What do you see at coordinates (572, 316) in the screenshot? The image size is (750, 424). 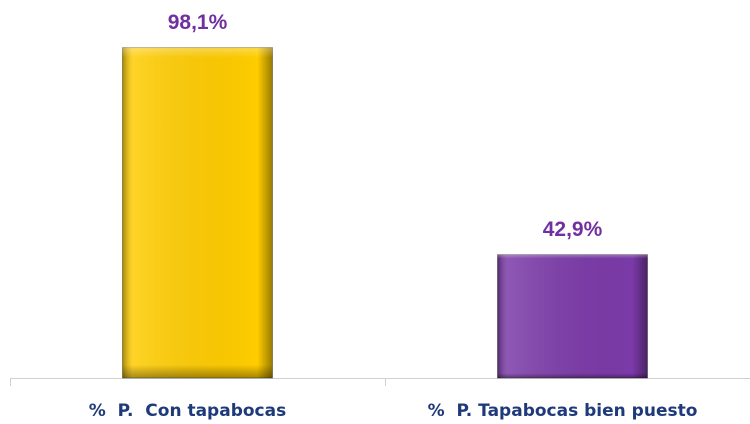 I see `bar` at bounding box center [572, 316].